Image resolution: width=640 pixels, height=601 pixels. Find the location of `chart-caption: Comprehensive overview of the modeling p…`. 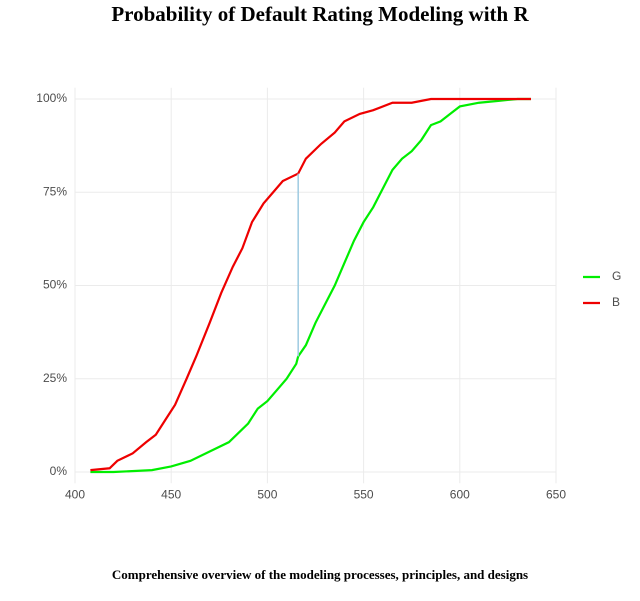

chart-caption: Comprehensive overview of the modeling p… is located at coordinates (320, 574).